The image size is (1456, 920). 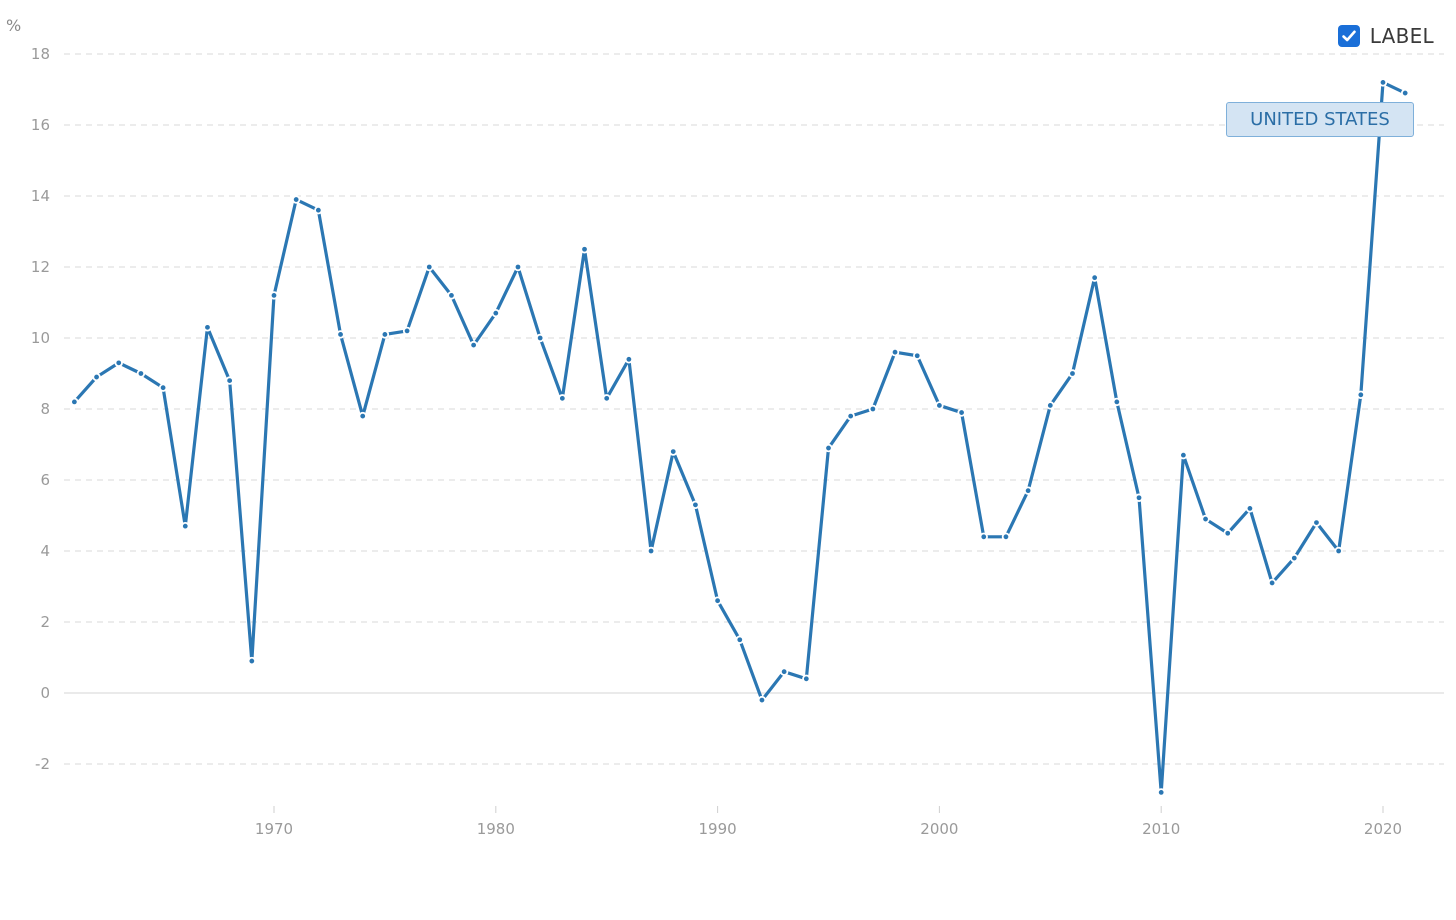 What do you see at coordinates (45, 480) in the screenshot?
I see `y-tick-label: 6` at bounding box center [45, 480].